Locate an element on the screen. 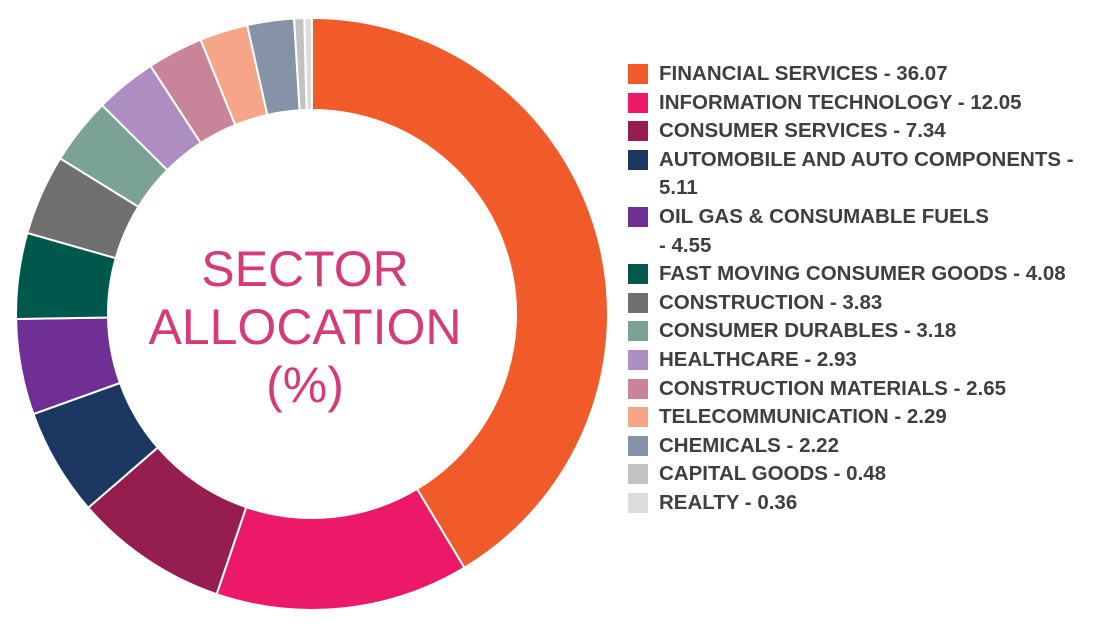  legend-label: CHEMICALS - 2.22 is located at coordinates (749, 445).